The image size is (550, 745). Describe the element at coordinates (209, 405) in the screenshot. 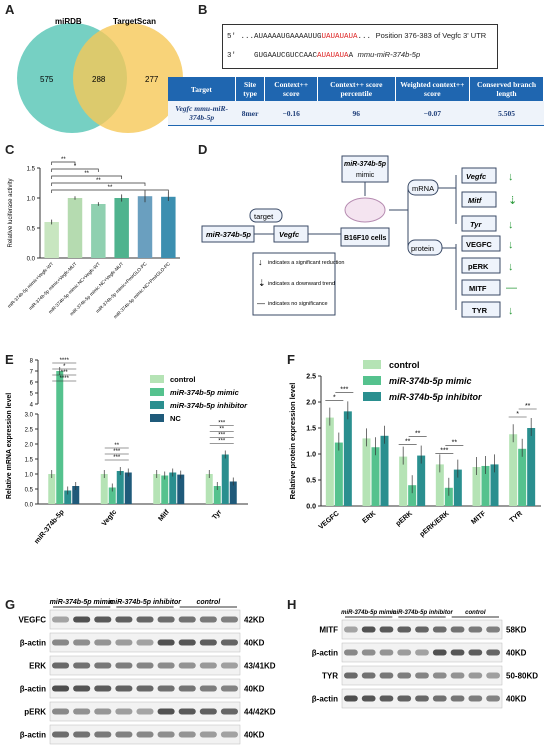

I see `legend-label: miR-374b-5p inhibitor` at that location.